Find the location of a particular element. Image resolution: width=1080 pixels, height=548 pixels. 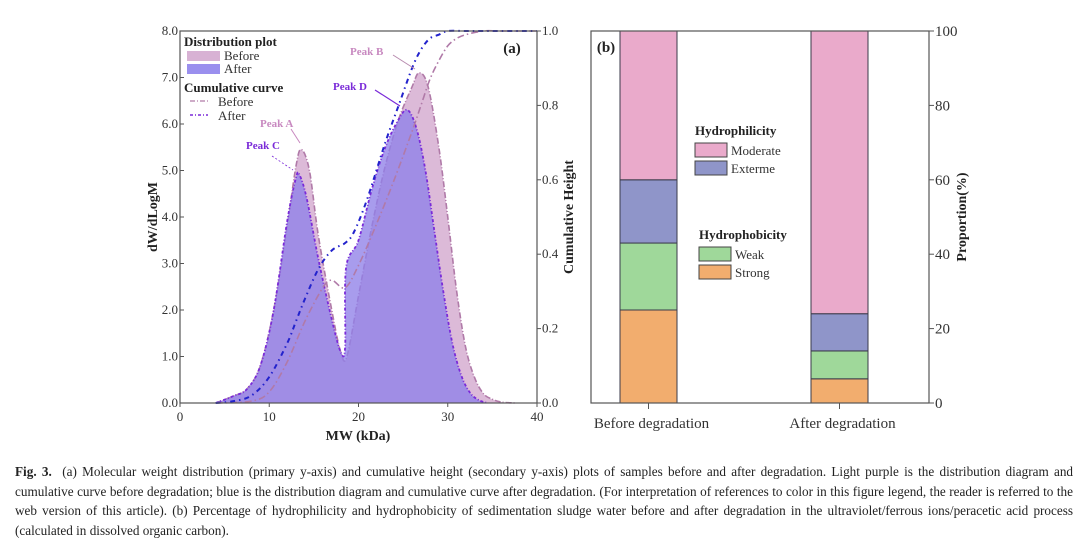

legend-swatch-weak is located at coordinates (715, 254).